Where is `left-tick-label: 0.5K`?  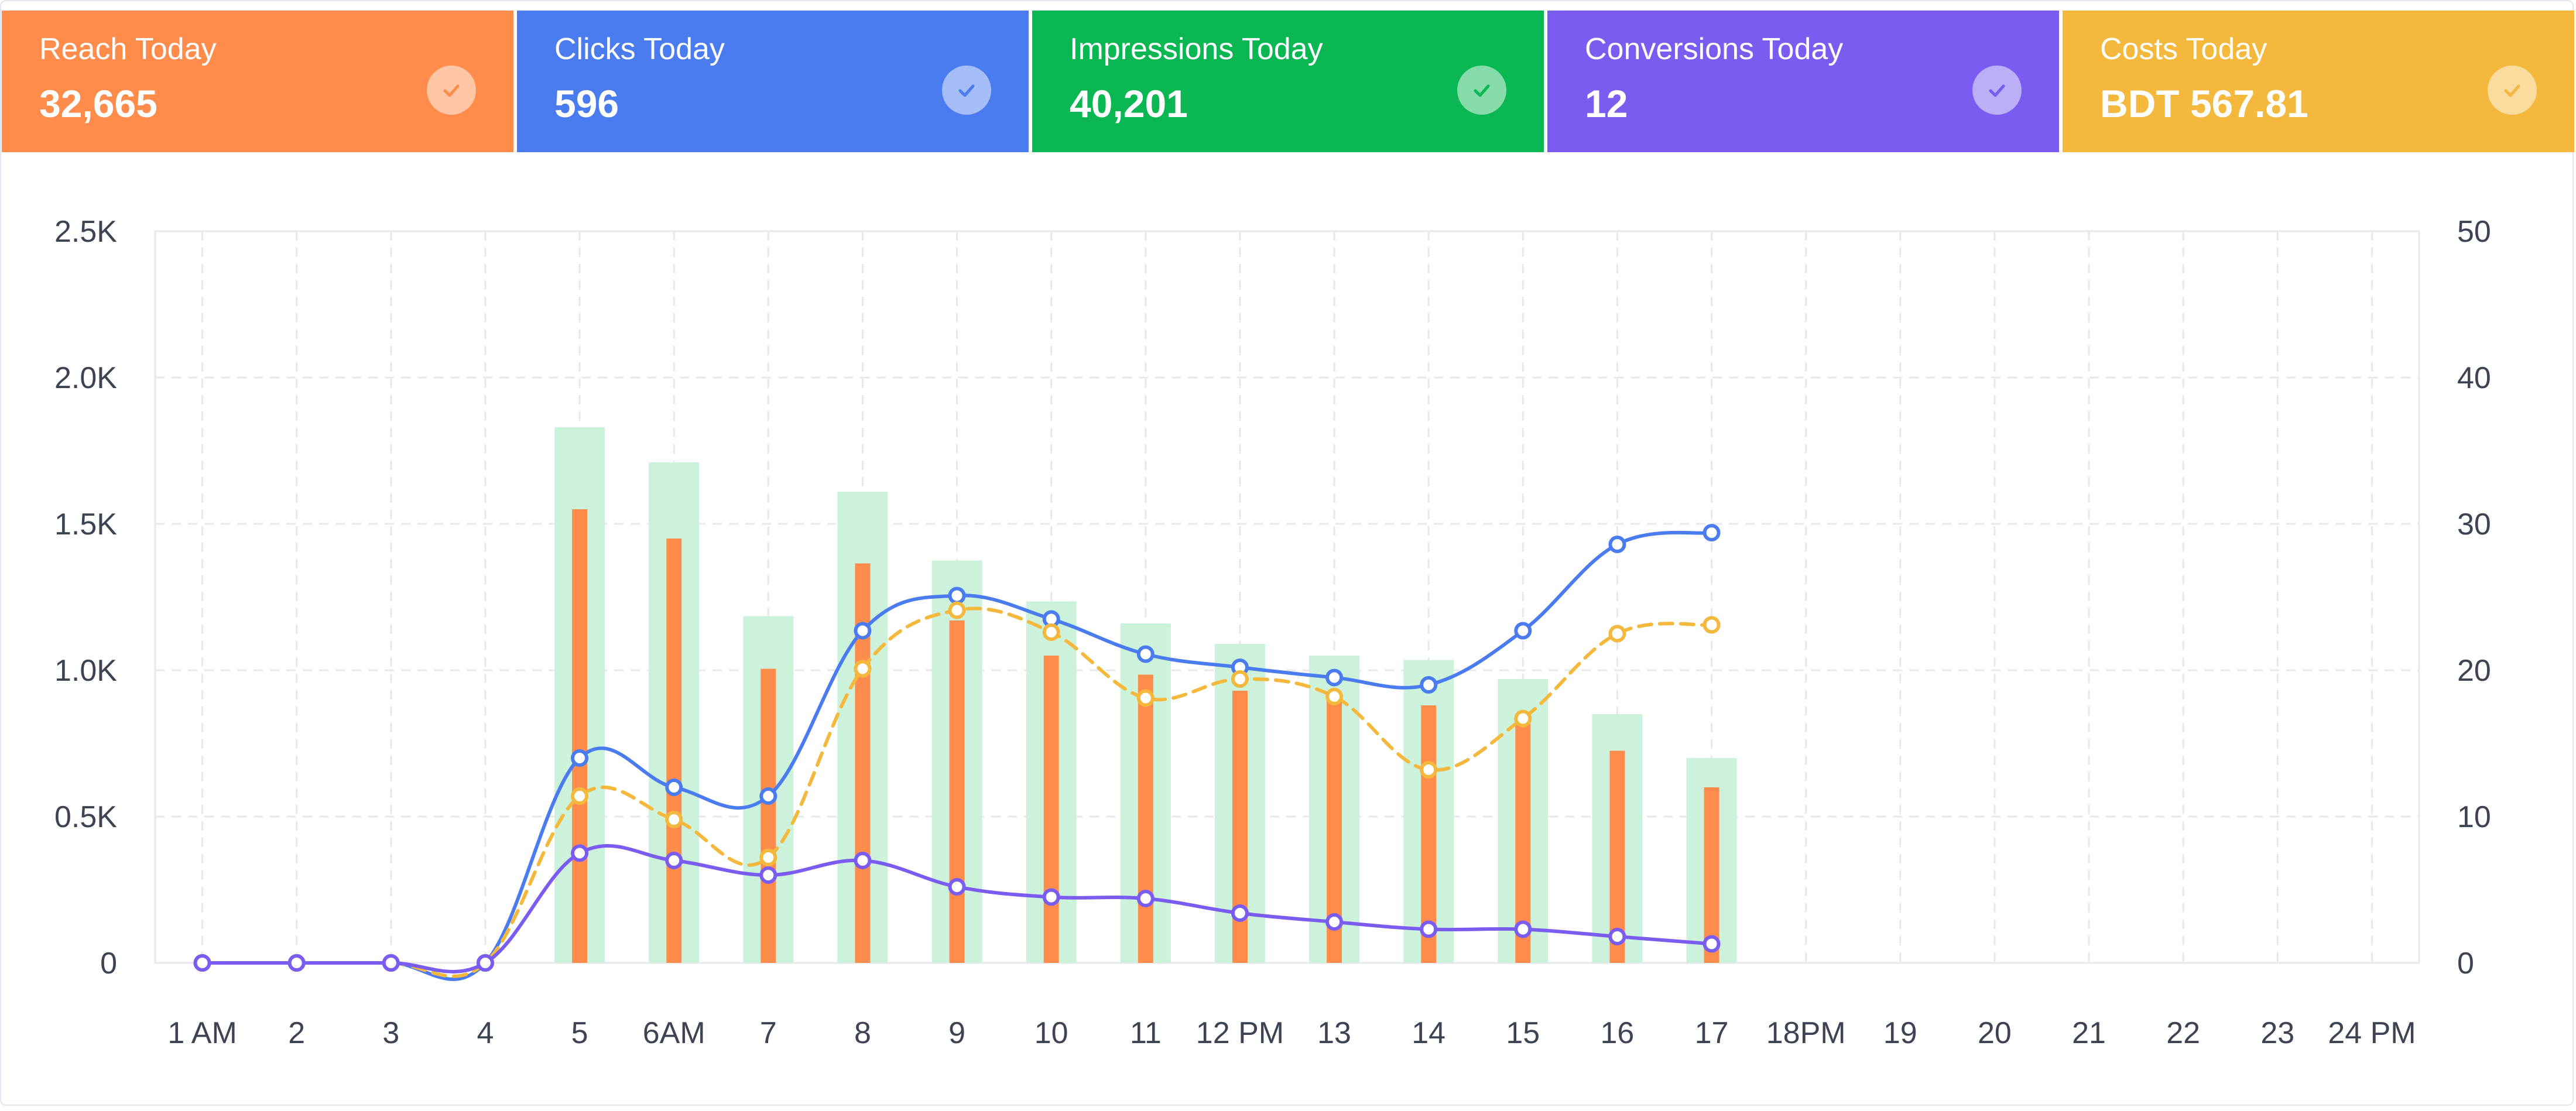
left-tick-label: 0.5K is located at coordinates (85, 817).